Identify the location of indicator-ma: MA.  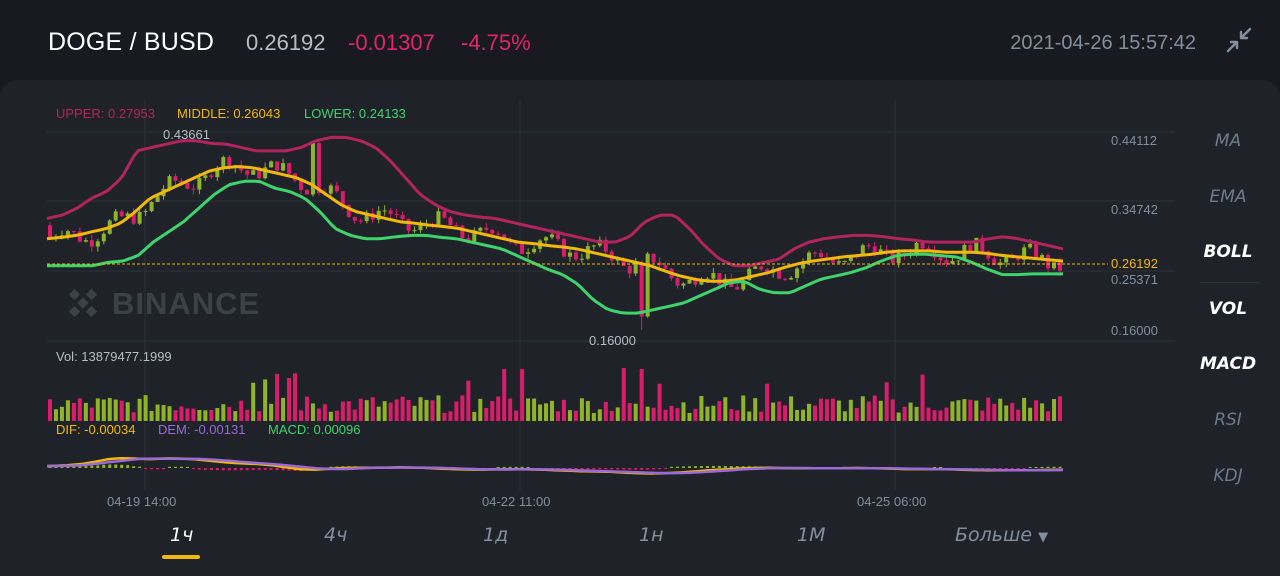
(1228, 141).